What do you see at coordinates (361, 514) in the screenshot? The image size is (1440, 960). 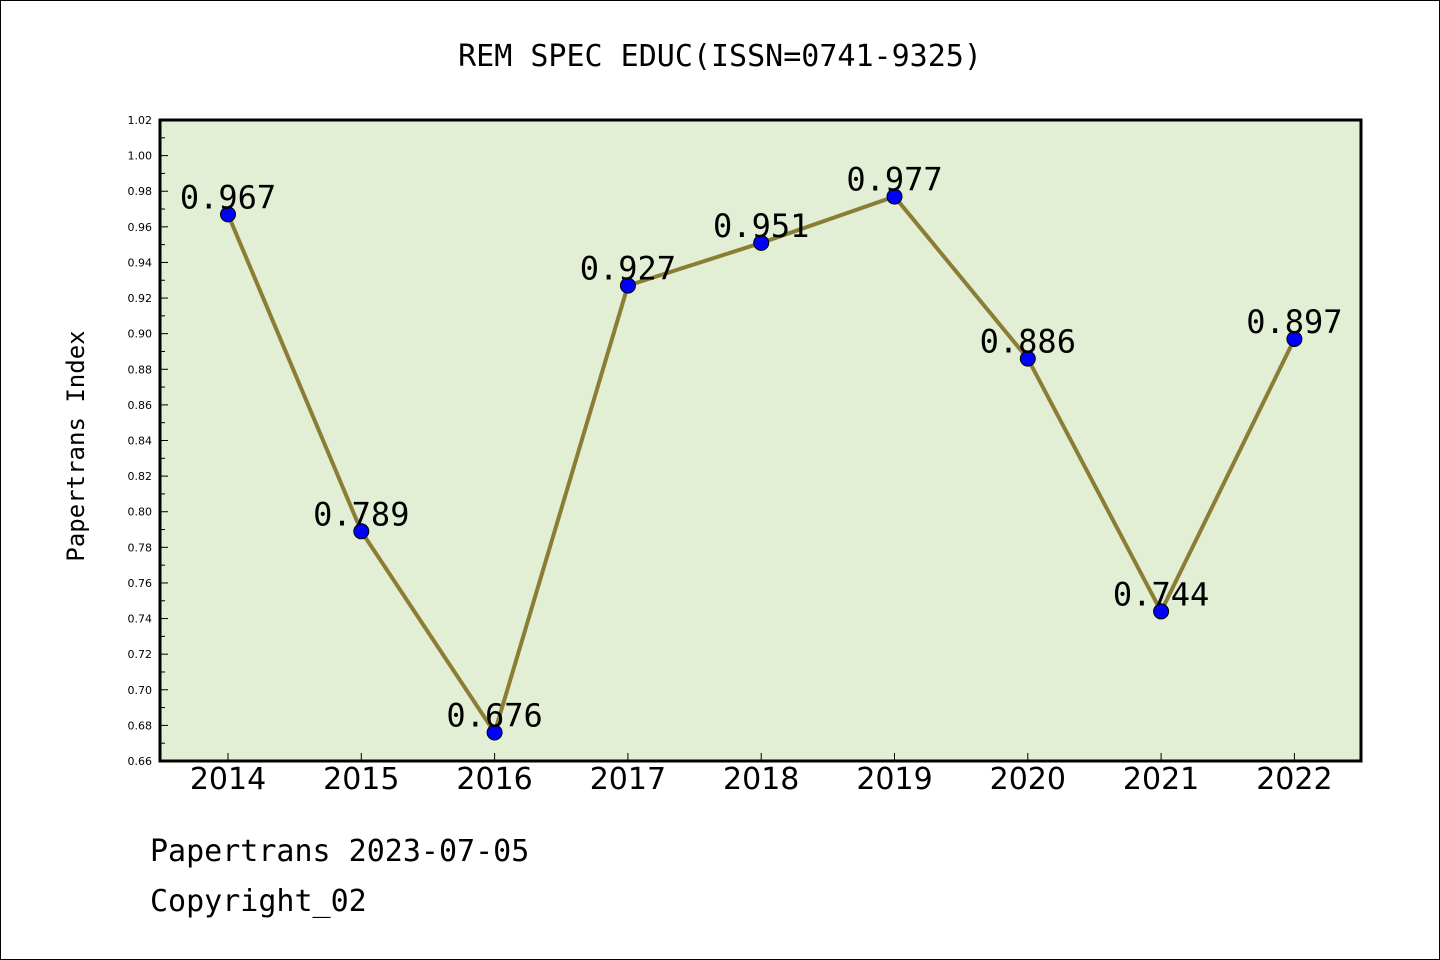 I see `data-value-label: 0.789` at bounding box center [361, 514].